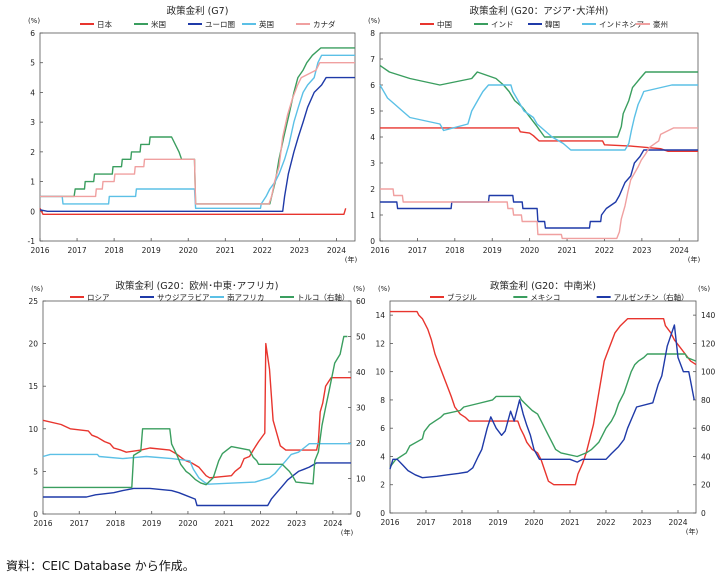  Describe the element at coordinates (183, 297) in the screenshot. I see `legend-label: サウジアラビア` at that location.